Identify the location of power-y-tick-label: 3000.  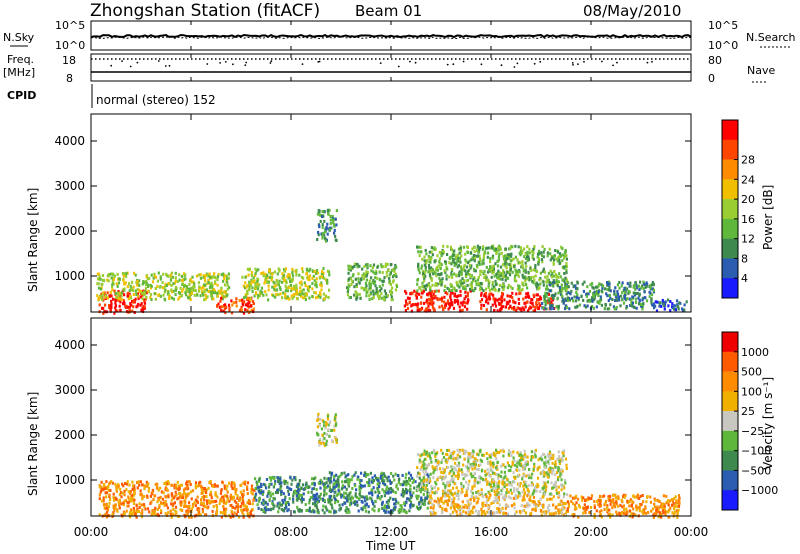
(69, 186).